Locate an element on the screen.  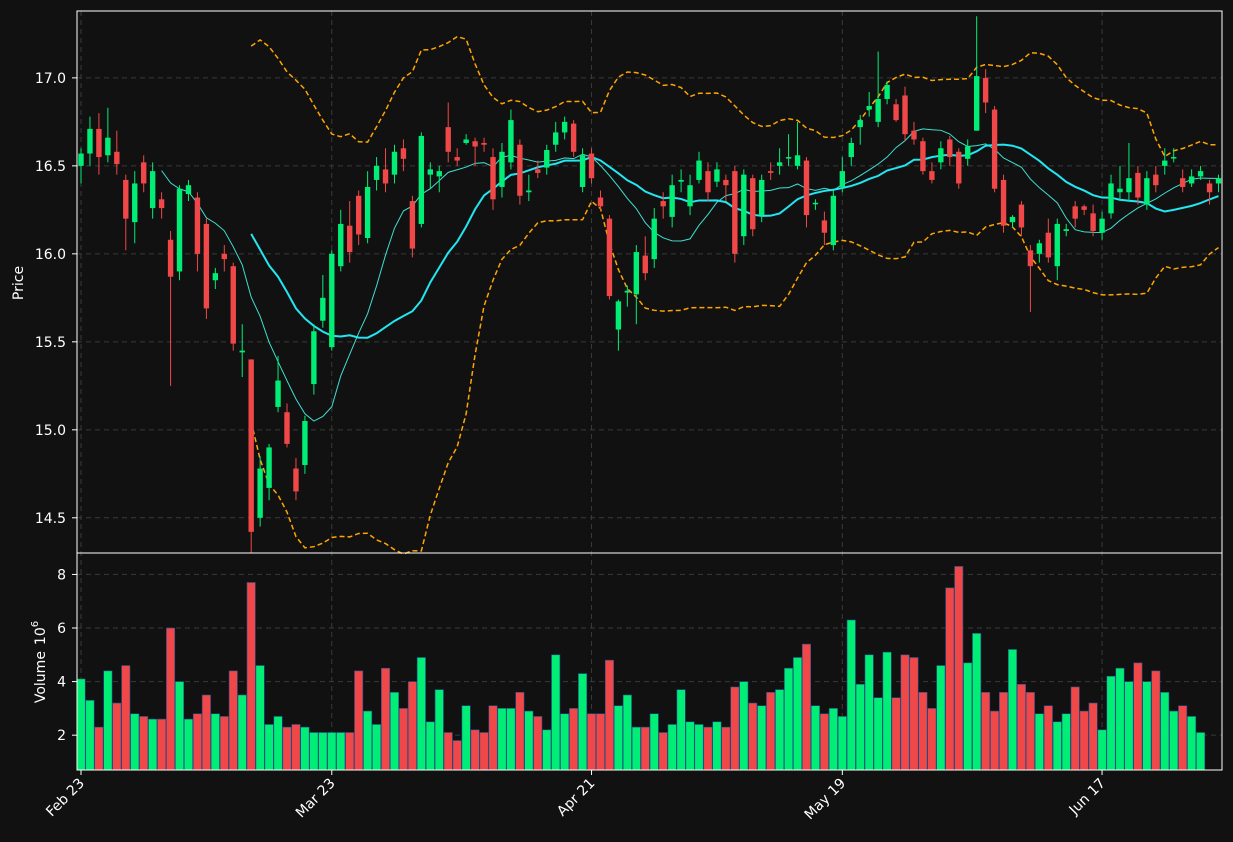
date-tick-label: Mar 23 is located at coordinates (316, 799).